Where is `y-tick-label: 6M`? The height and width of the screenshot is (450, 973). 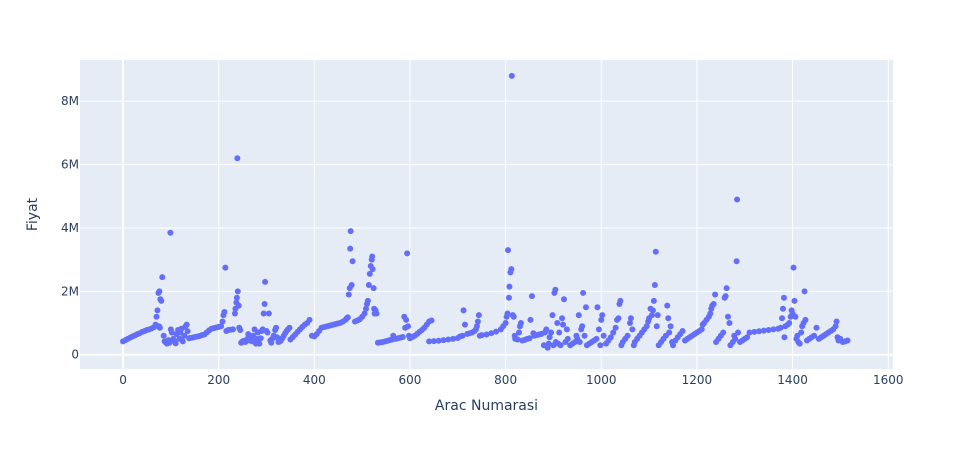
y-tick-label: 6M is located at coordinates (70, 165).